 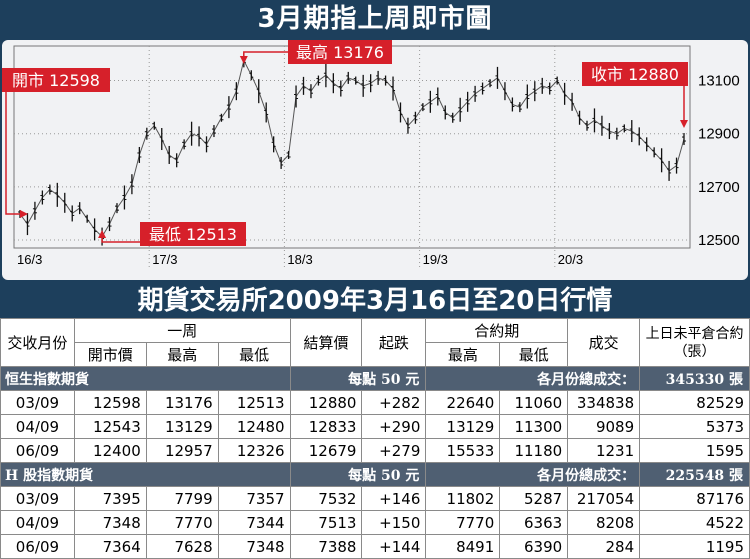 I want to click on table-cell: 4522, so click(x=694, y=522).